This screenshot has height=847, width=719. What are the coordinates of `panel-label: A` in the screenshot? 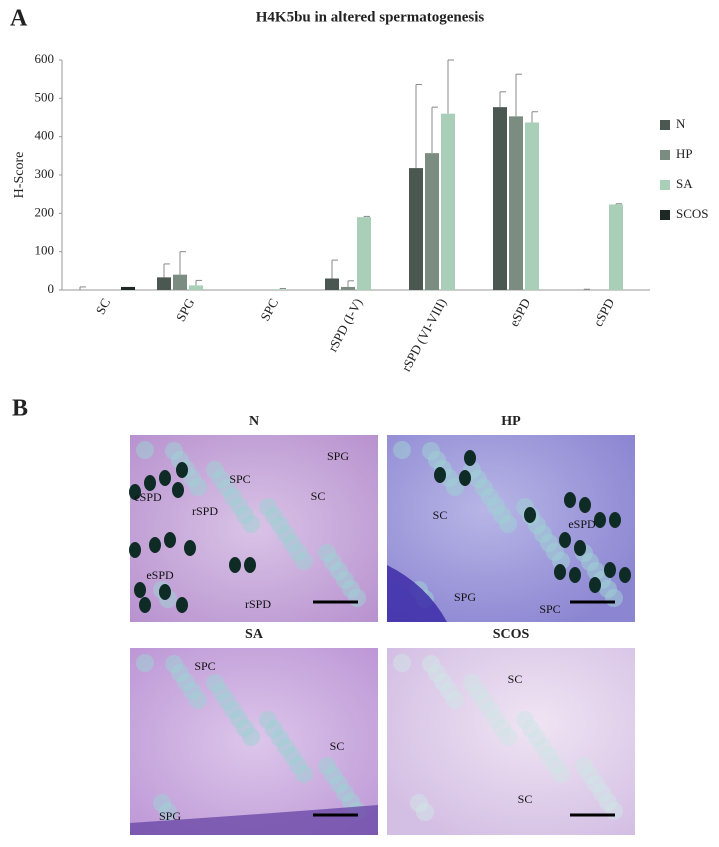 It's located at (19, 19).